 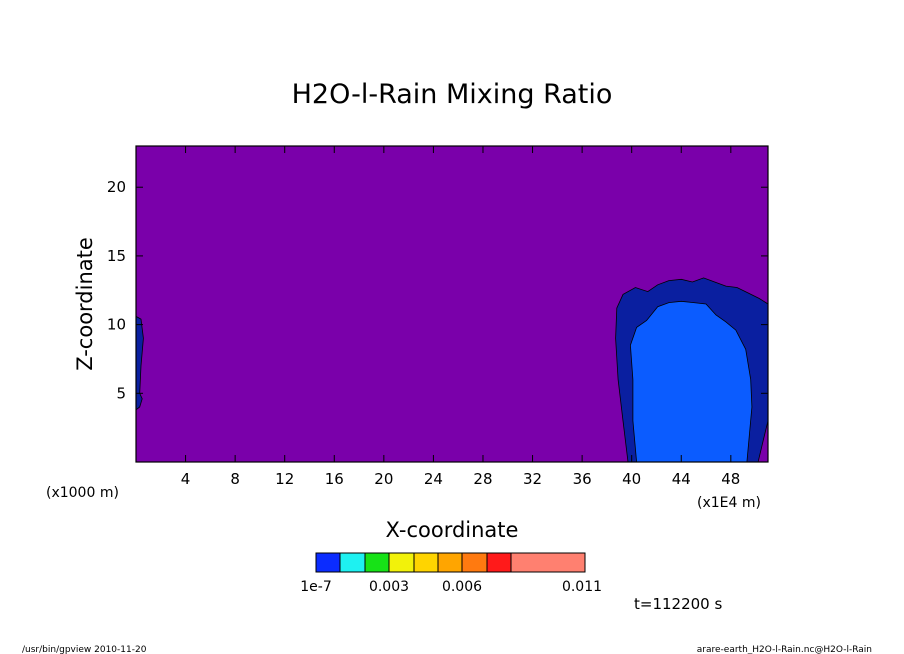 I want to click on x-axis-label: X-coordinate, so click(x=452, y=530).